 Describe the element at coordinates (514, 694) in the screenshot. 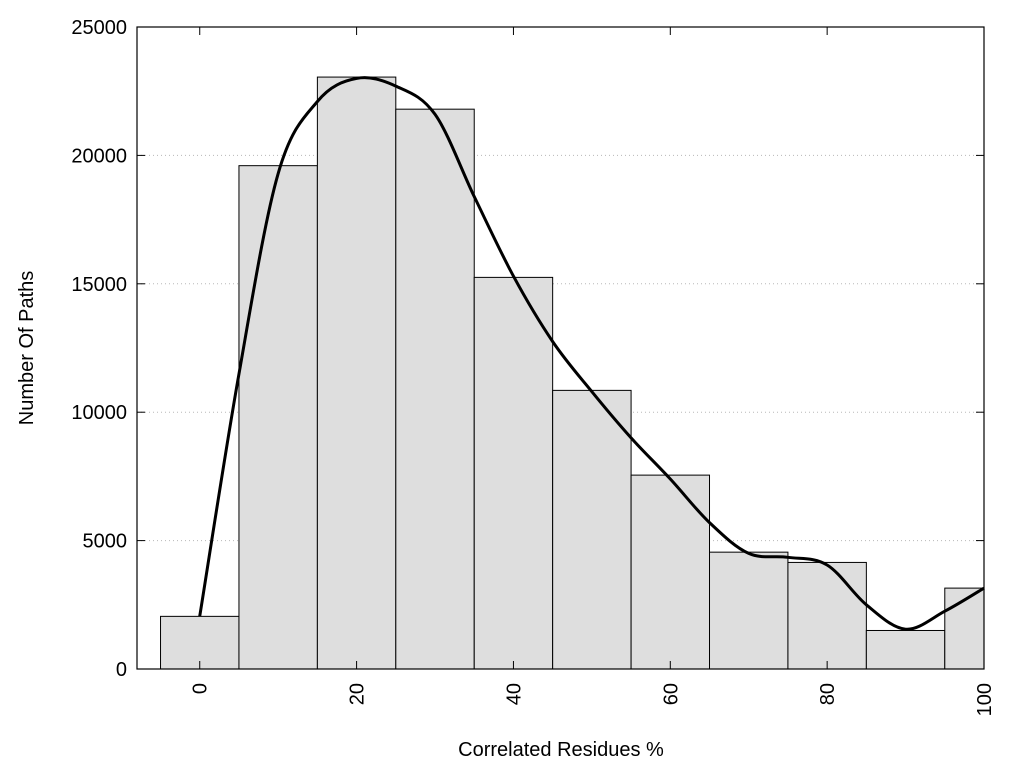

I see `x-tick-label: 40` at that location.